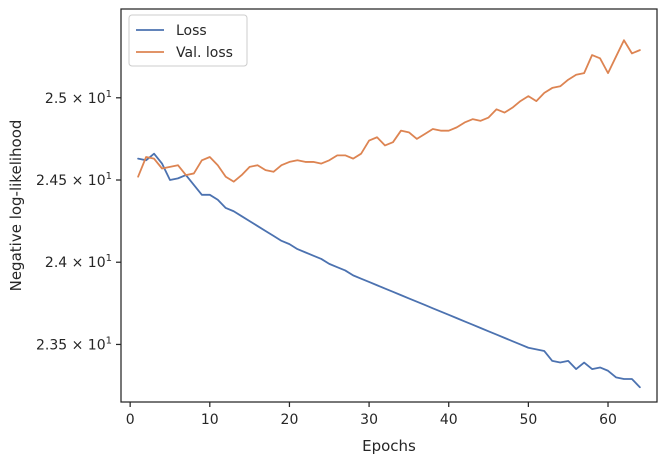 This screenshot has width=667, height=463. Describe the element at coordinates (528, 420) in the screenshot. I see `x-tick-label: 50` at that location.